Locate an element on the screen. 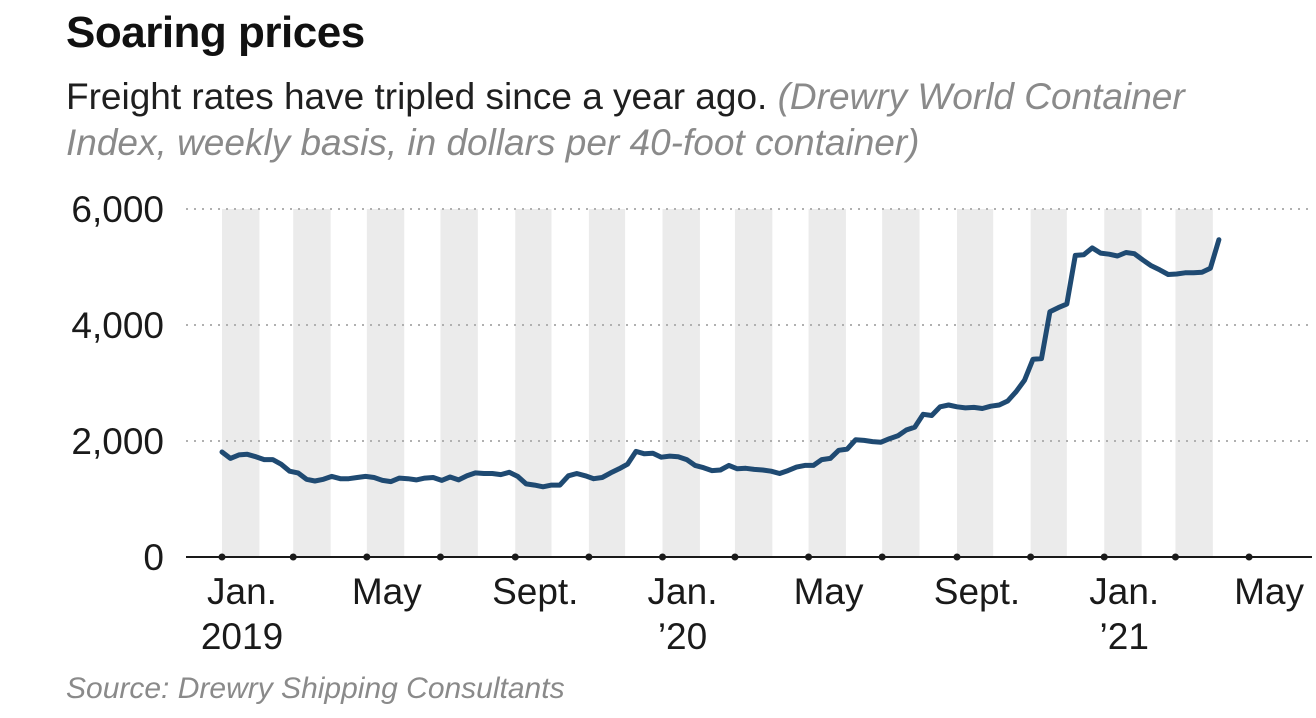 This screenshot has width=1316, height=718. x-axis-tick-dots is located at coordinates (735, 557).